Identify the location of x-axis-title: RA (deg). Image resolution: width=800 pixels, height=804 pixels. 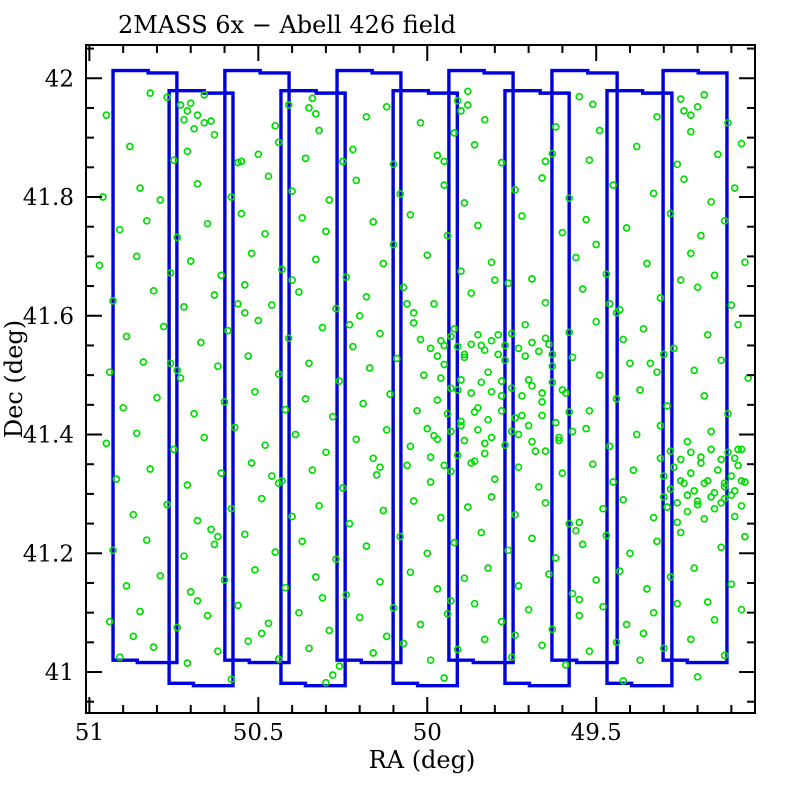
(422, 760).